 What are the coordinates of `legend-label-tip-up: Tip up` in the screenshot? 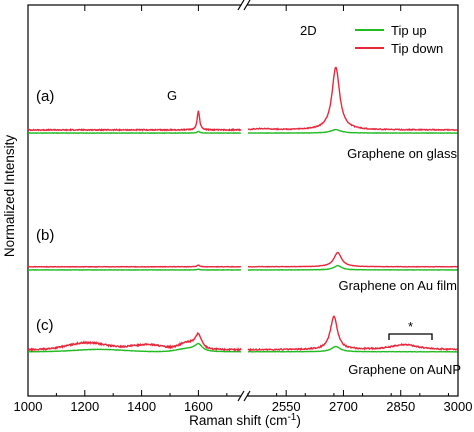 It's located at (409, 30).